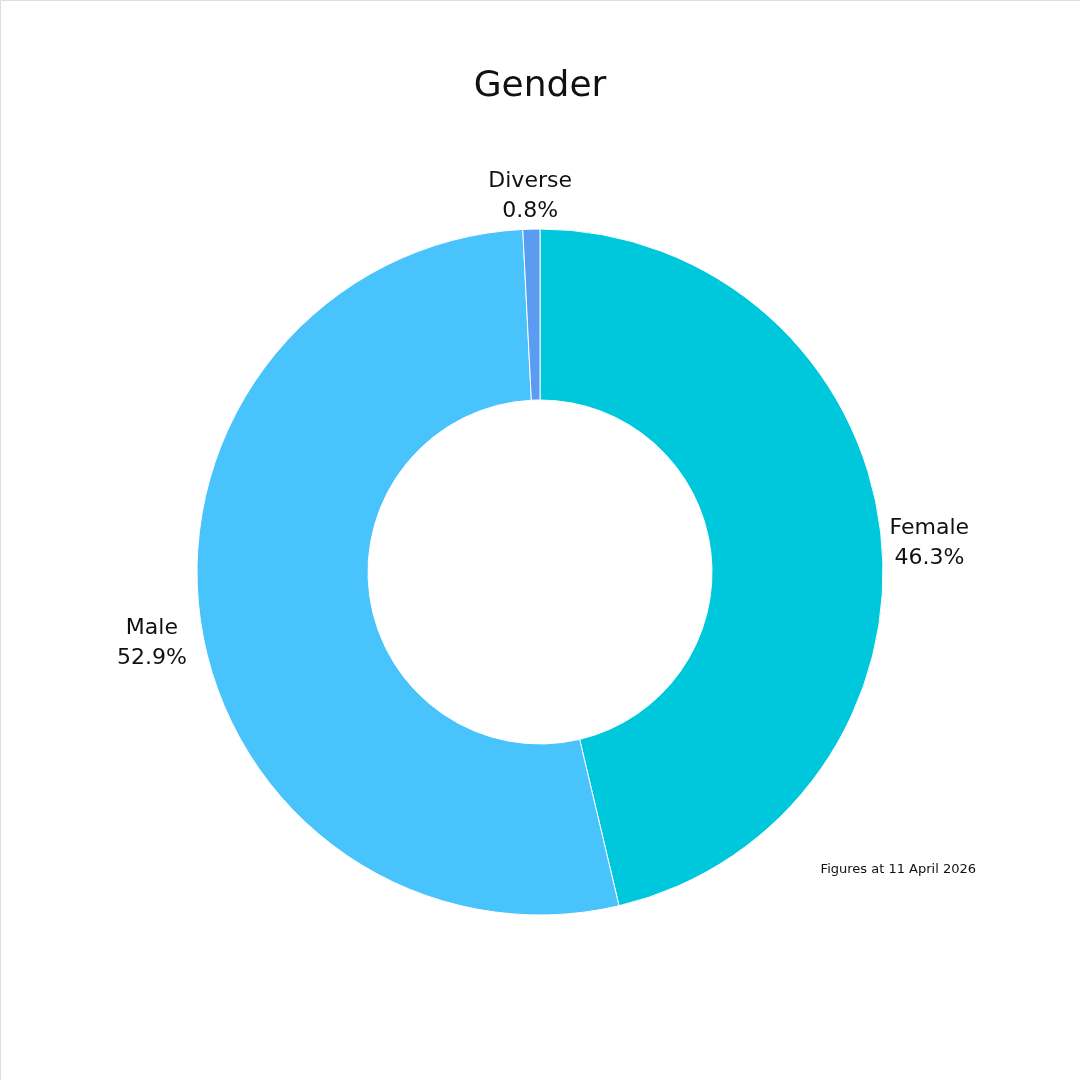 The height and width of the screenshot is (1080, 1080). Describe the element at coordinates (898, 868) in the screenshot. I see `text: Figures at 11 April 2026` at that location.